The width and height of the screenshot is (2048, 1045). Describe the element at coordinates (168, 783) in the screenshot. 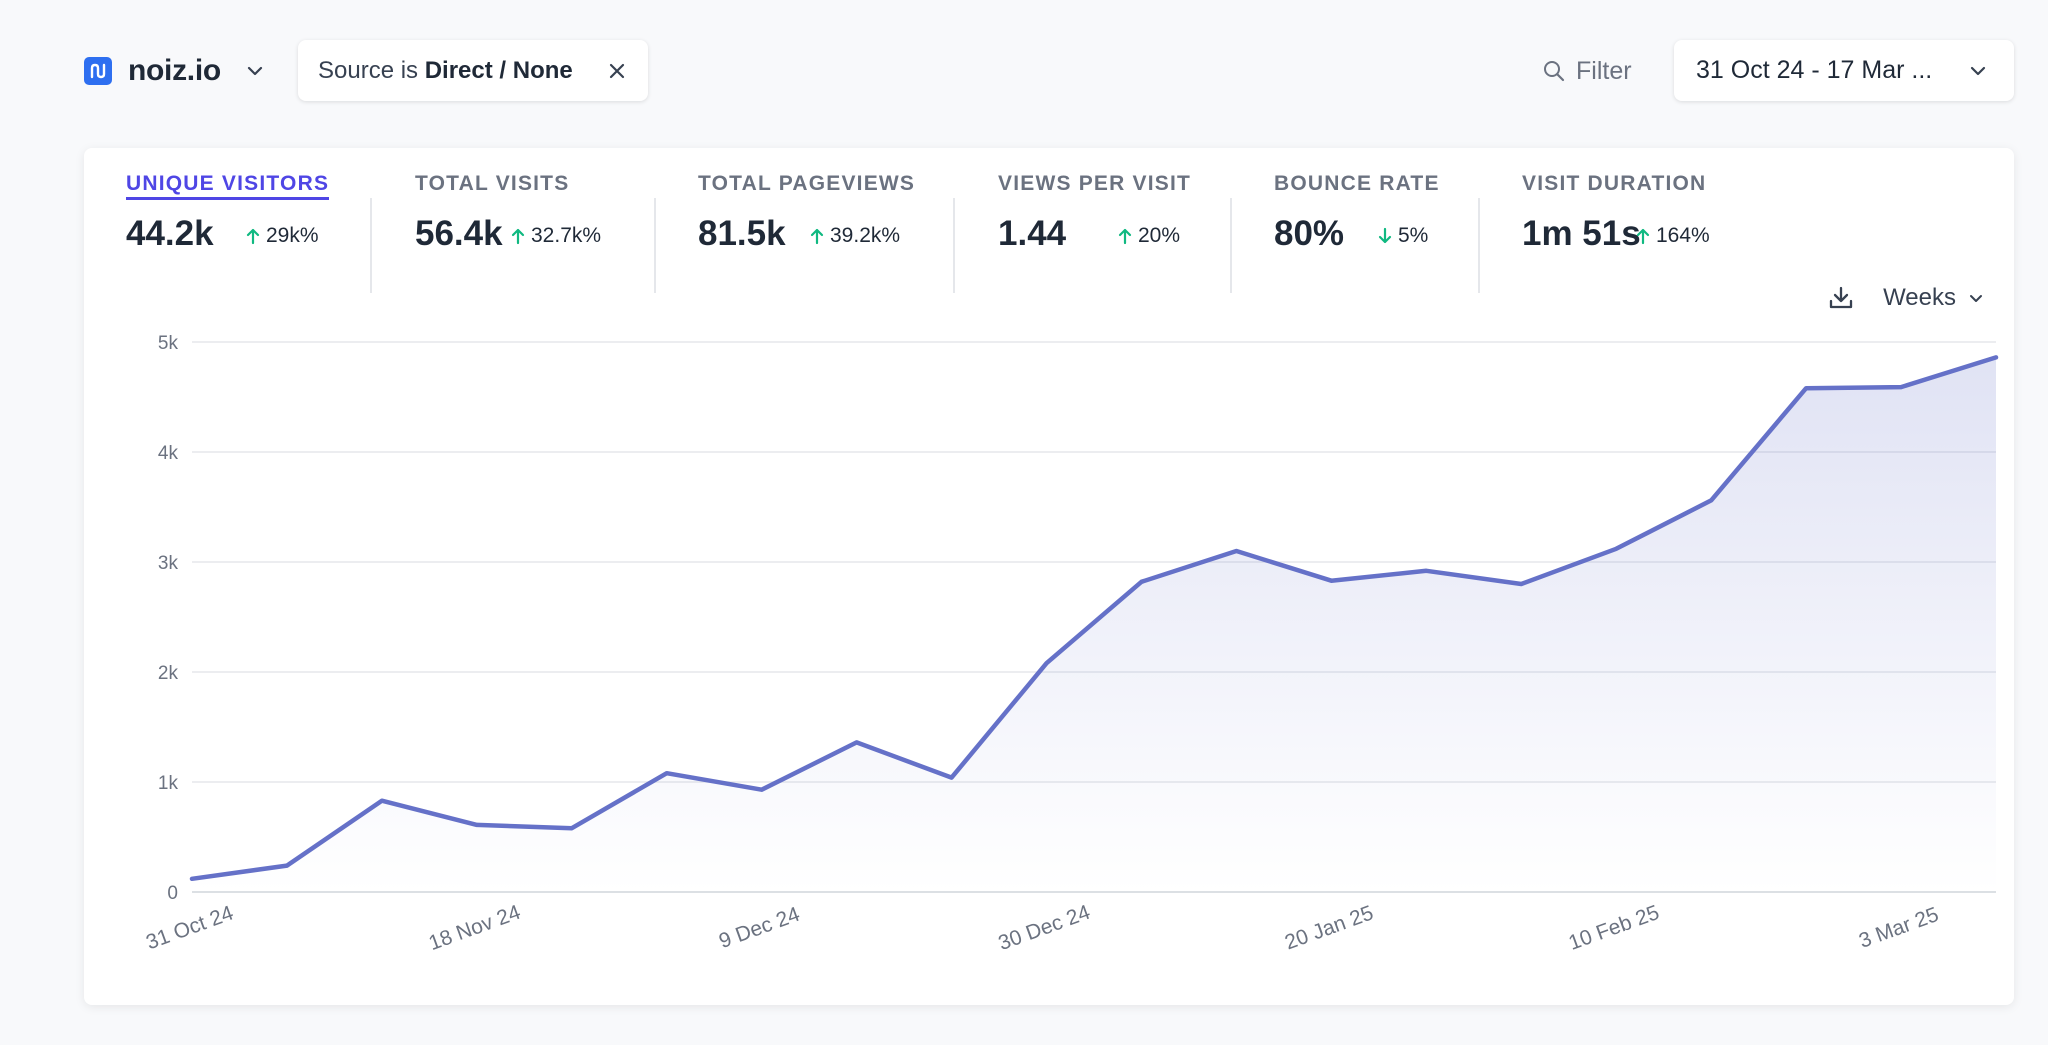

I see `y-tick-label: 1k` at that location.